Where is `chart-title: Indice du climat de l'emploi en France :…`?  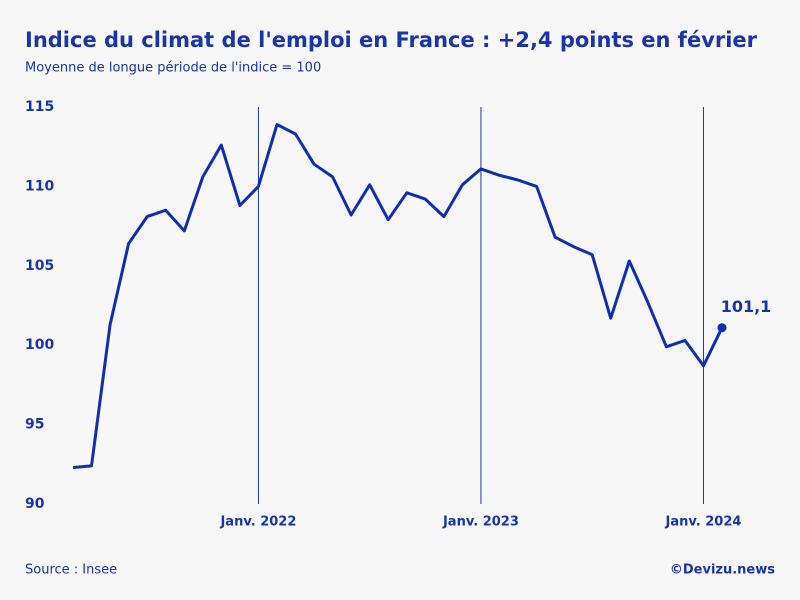
chart-title: Indice du climat de l'emploi en France :… is located at coordinates (391, 40).